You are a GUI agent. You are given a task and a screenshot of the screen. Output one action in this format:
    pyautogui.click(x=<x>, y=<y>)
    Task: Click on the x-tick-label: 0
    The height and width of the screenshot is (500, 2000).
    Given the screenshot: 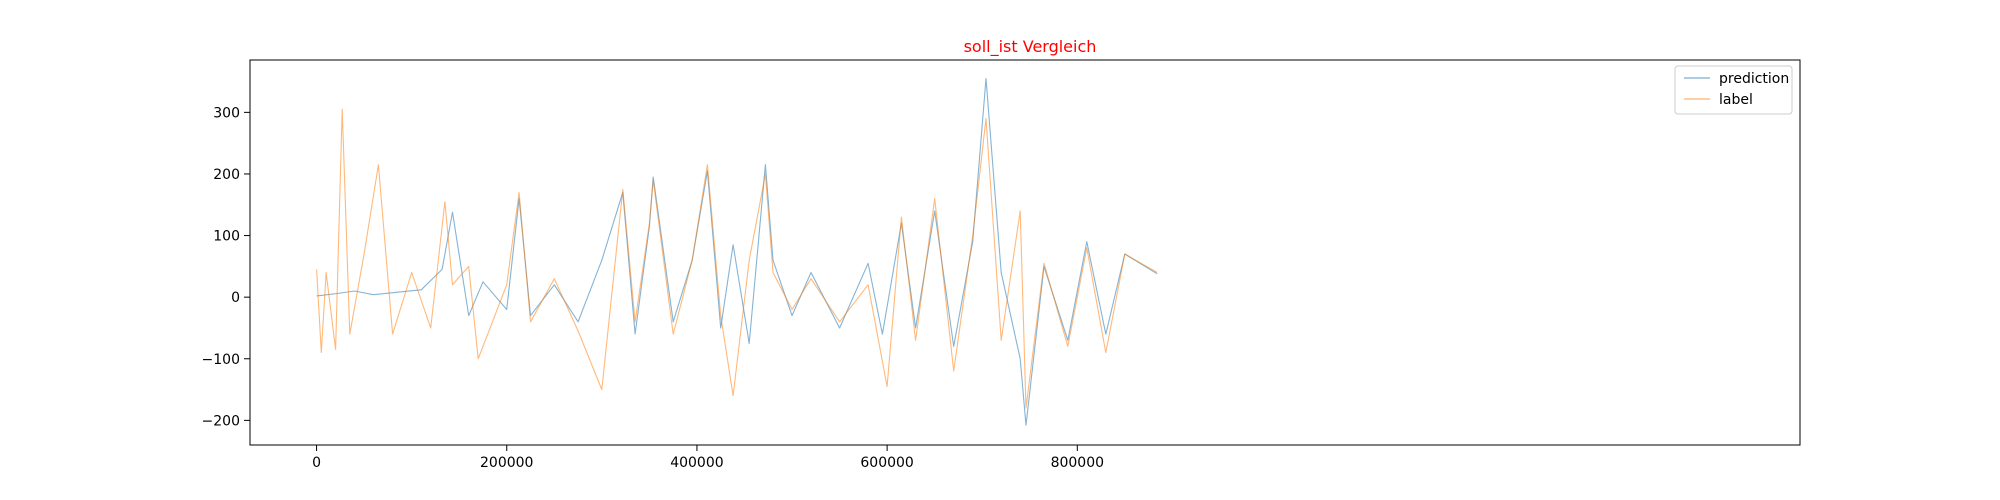 What is the action you would take?
    pyautogui.click(x=316, y=463)
    